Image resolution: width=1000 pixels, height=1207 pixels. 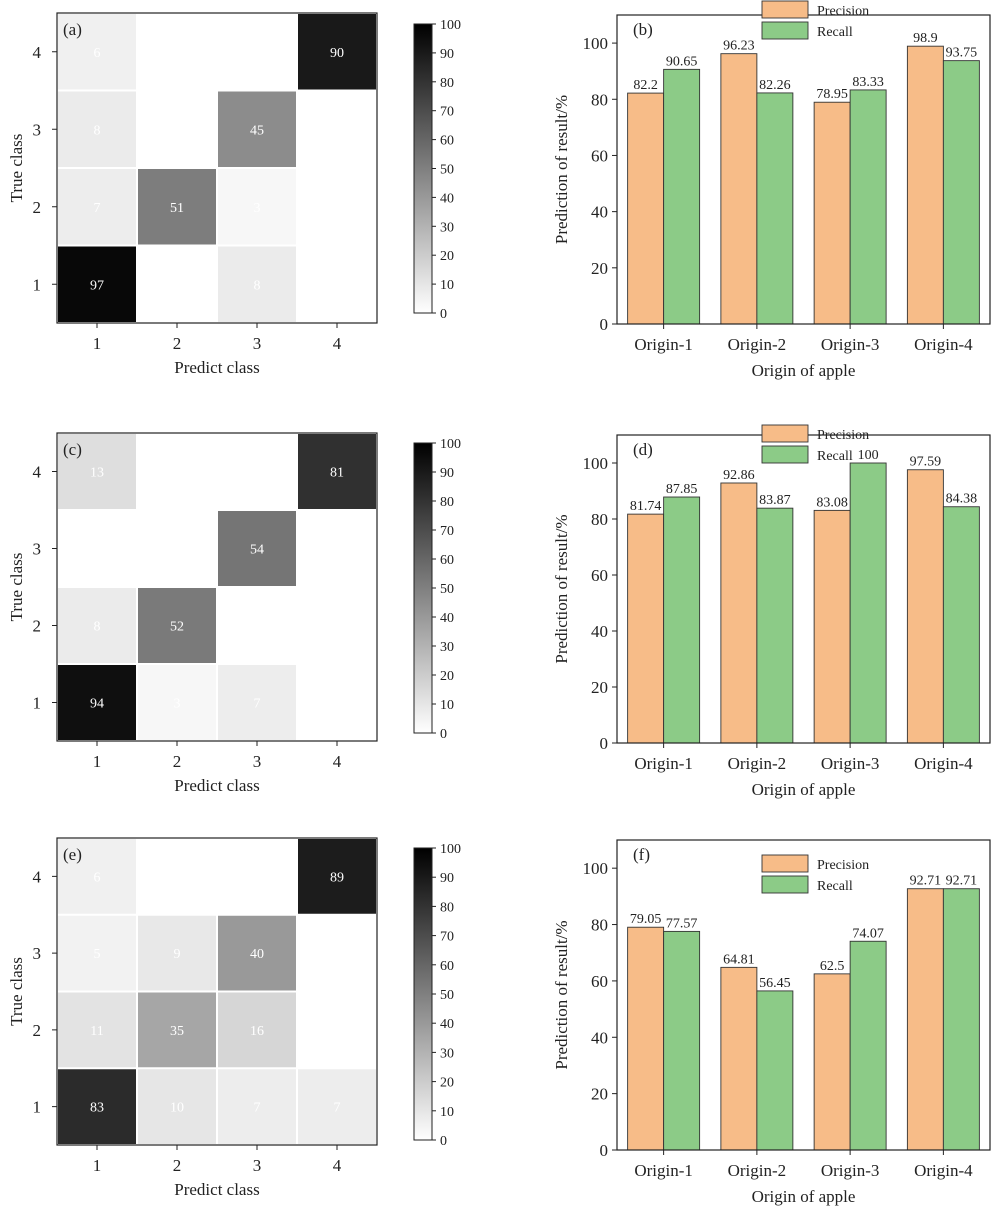 What do you see at coordinates (599, 631) in the screenshot?
I see `y-tick-label: 40` at bounding box center [599, 631].